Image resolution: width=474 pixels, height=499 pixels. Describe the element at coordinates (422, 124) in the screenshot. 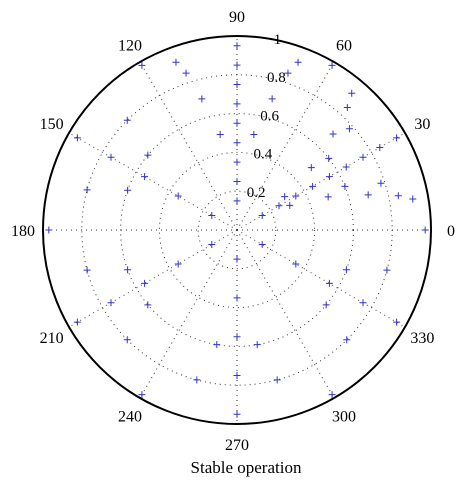

I see `angle-tick-label: 30` at that location.